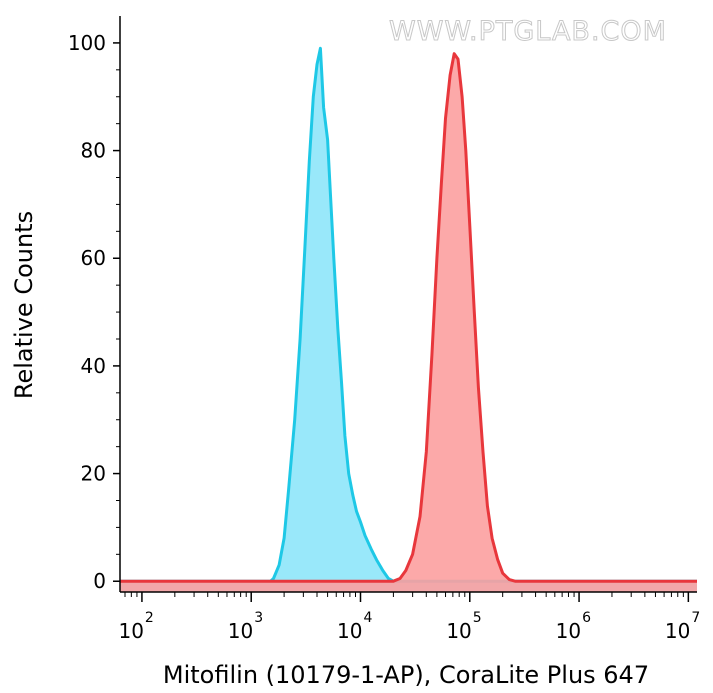  What do you see at coordinates (99, 581) in the screenshot?
I see `y-tick-label-0: 0` at bounding box center [99, 581].